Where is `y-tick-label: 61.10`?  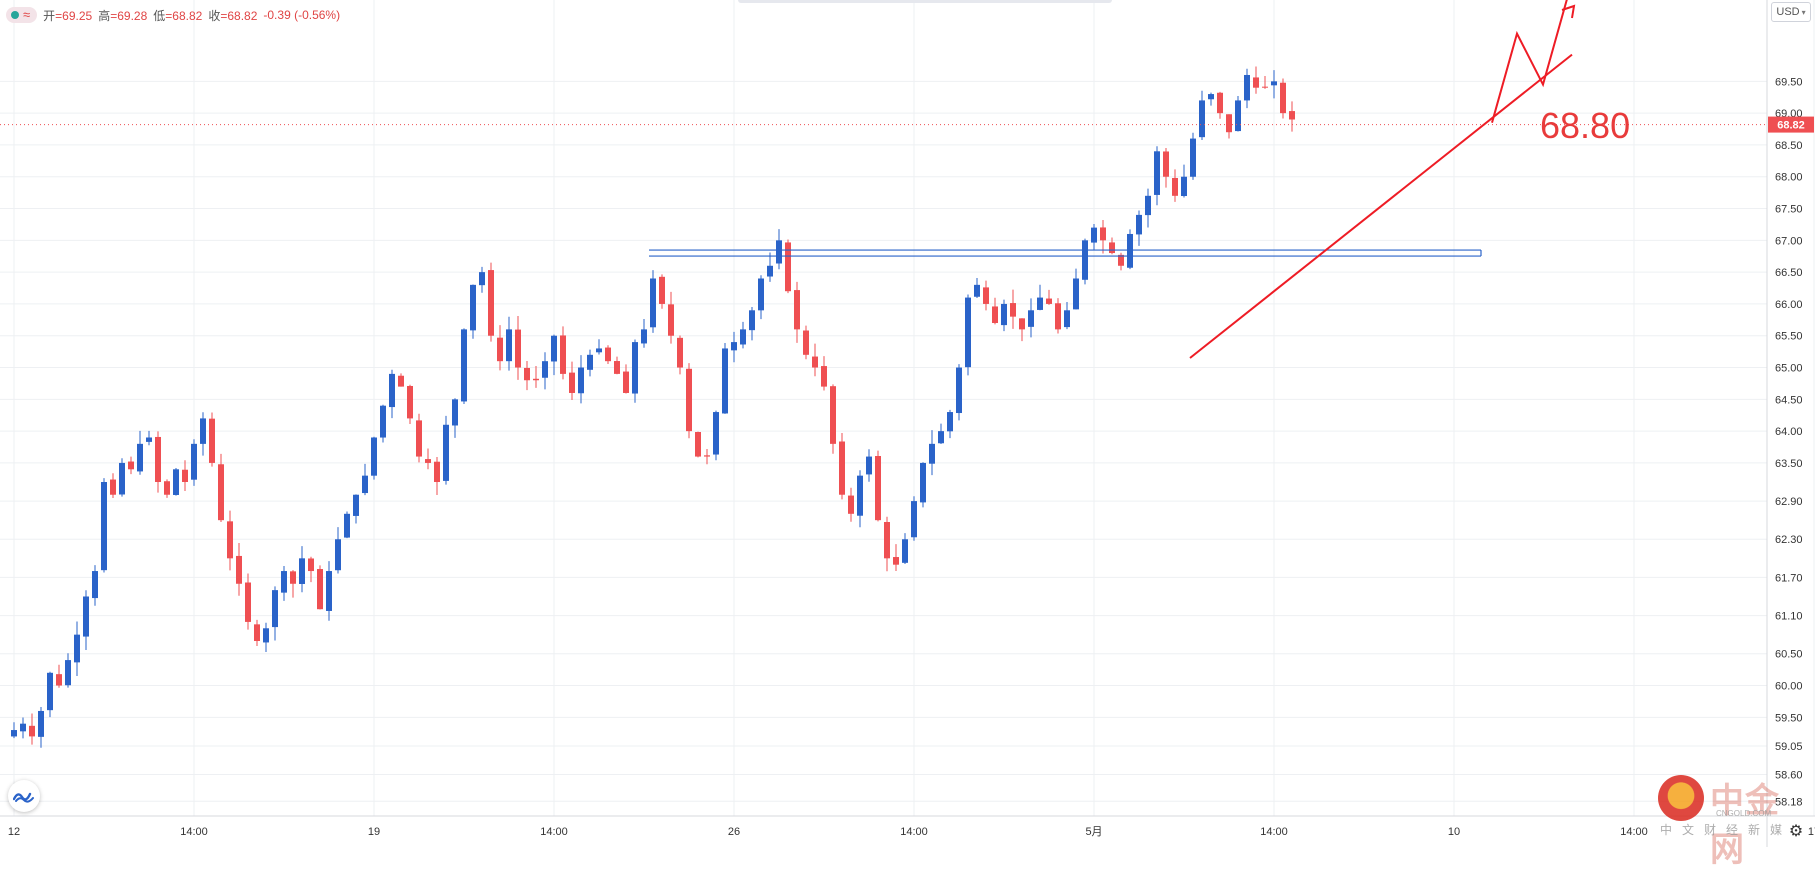 y-tick-label: 61.10 is located at coordinates (1789, 617).